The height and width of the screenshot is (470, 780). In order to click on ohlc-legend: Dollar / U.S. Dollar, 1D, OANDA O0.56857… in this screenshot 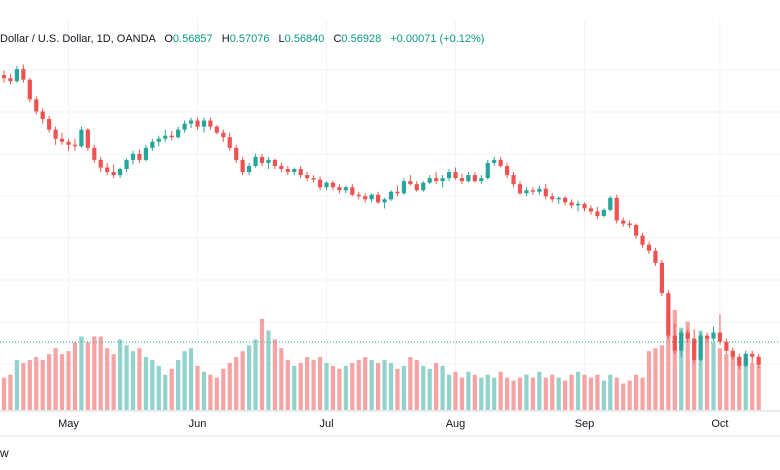, I will do `click(242, 39)`.